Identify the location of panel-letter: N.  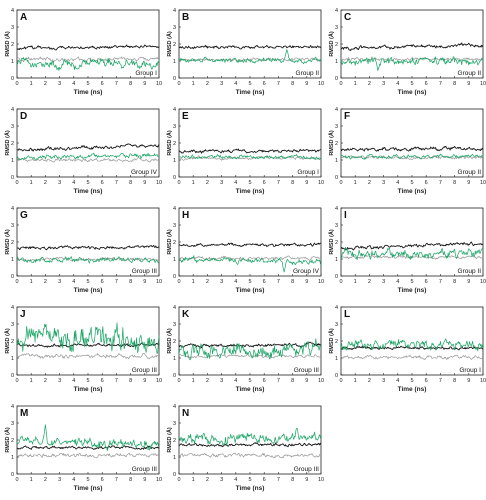
(185, 413).